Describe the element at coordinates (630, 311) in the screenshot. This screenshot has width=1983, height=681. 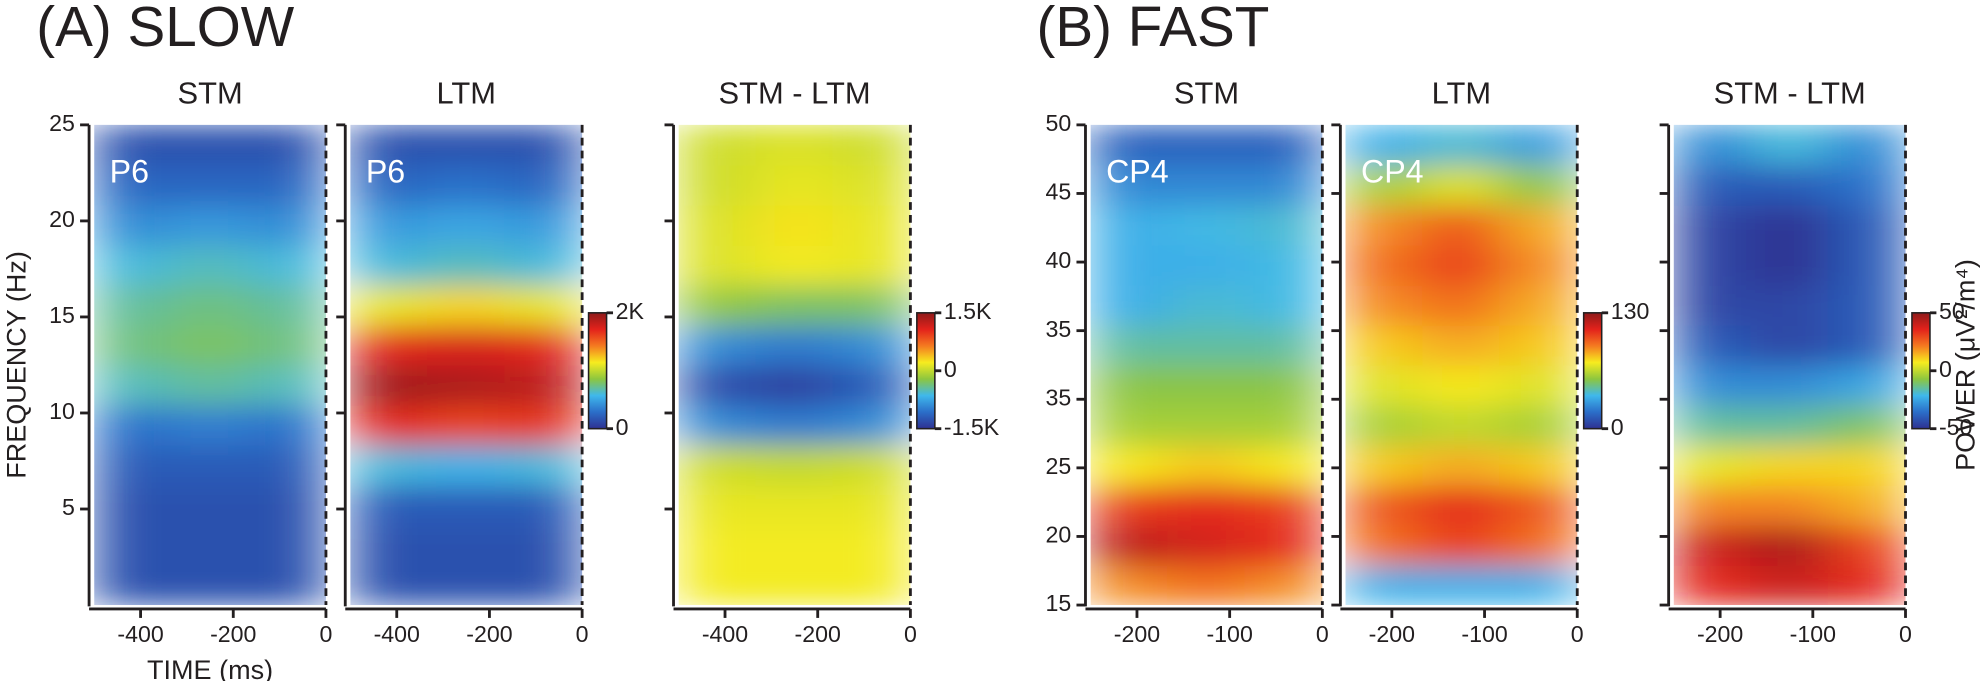
I see `colorbar-tick-label: 2K` at that location.